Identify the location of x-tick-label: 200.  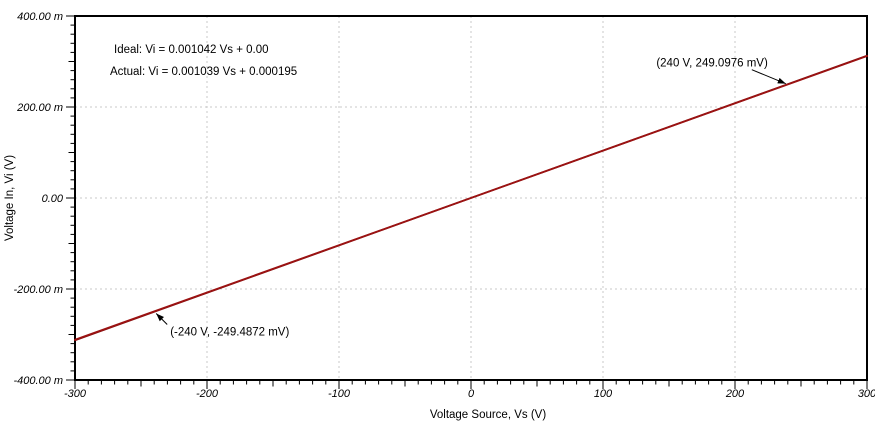
(735, 394).